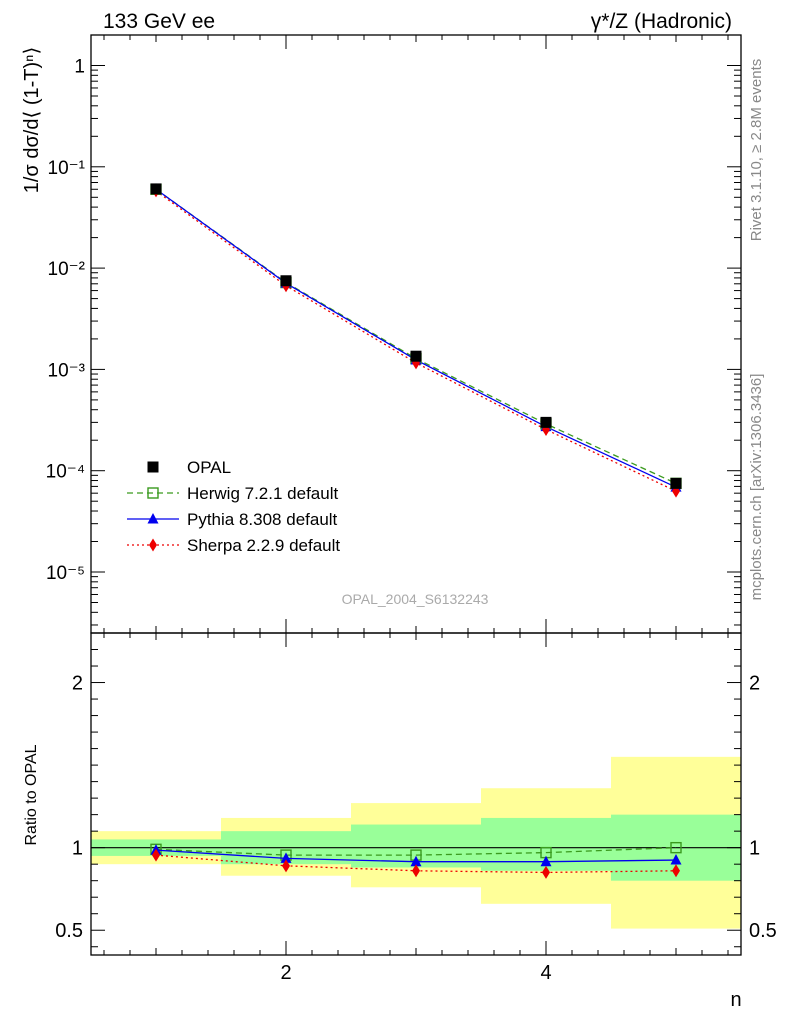  What do you see at coordinates (32, 120) in the screenshot?
I see `main-y-axis-label: 1/σ dσ/d⟨ (1-T)ⁿ⟩` at bounding box center [32, 120].